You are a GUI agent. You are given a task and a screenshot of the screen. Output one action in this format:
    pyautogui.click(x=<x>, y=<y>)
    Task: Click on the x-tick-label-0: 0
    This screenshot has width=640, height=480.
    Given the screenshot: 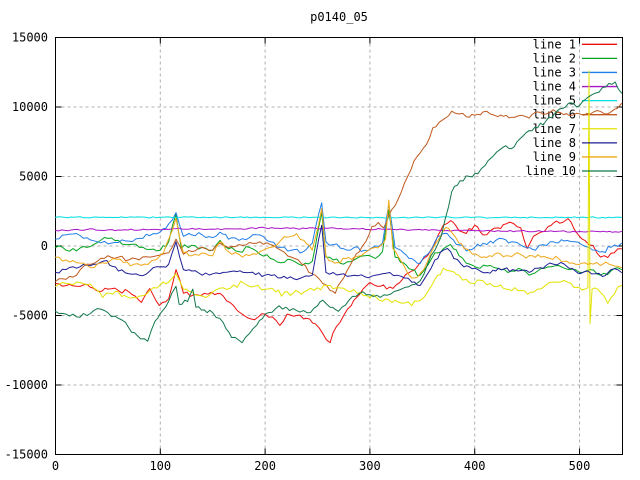 What is the action you would take?
    pyautogui.click(x=55, y=466)
    